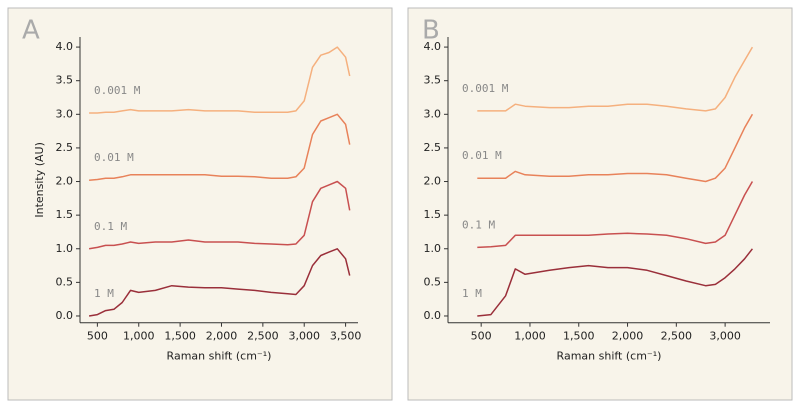 This screenshot has height=412, width=800. What do you see at coordinates (31, 31) in the screenshot?
I see `panel-title: A` at bounding box center [31, 31].